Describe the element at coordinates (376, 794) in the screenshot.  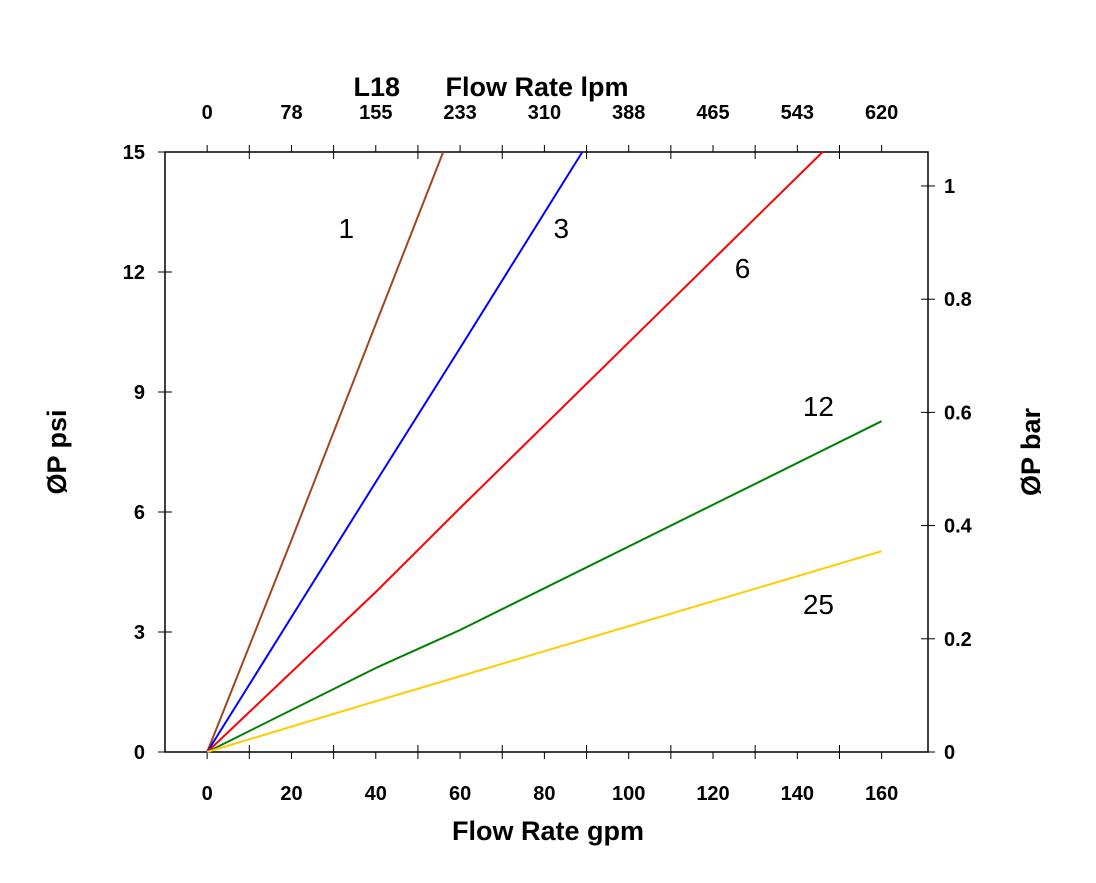
I see `x-tick-label: 40` at that location.